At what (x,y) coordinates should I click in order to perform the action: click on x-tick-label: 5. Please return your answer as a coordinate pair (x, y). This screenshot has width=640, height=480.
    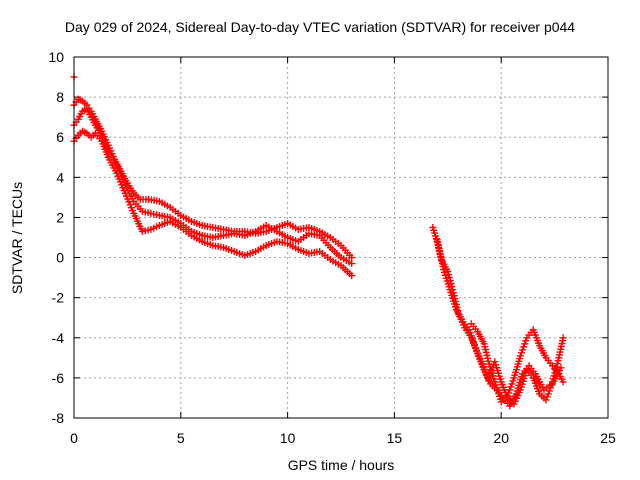
    Looking at the image, I should click on (181, 438).